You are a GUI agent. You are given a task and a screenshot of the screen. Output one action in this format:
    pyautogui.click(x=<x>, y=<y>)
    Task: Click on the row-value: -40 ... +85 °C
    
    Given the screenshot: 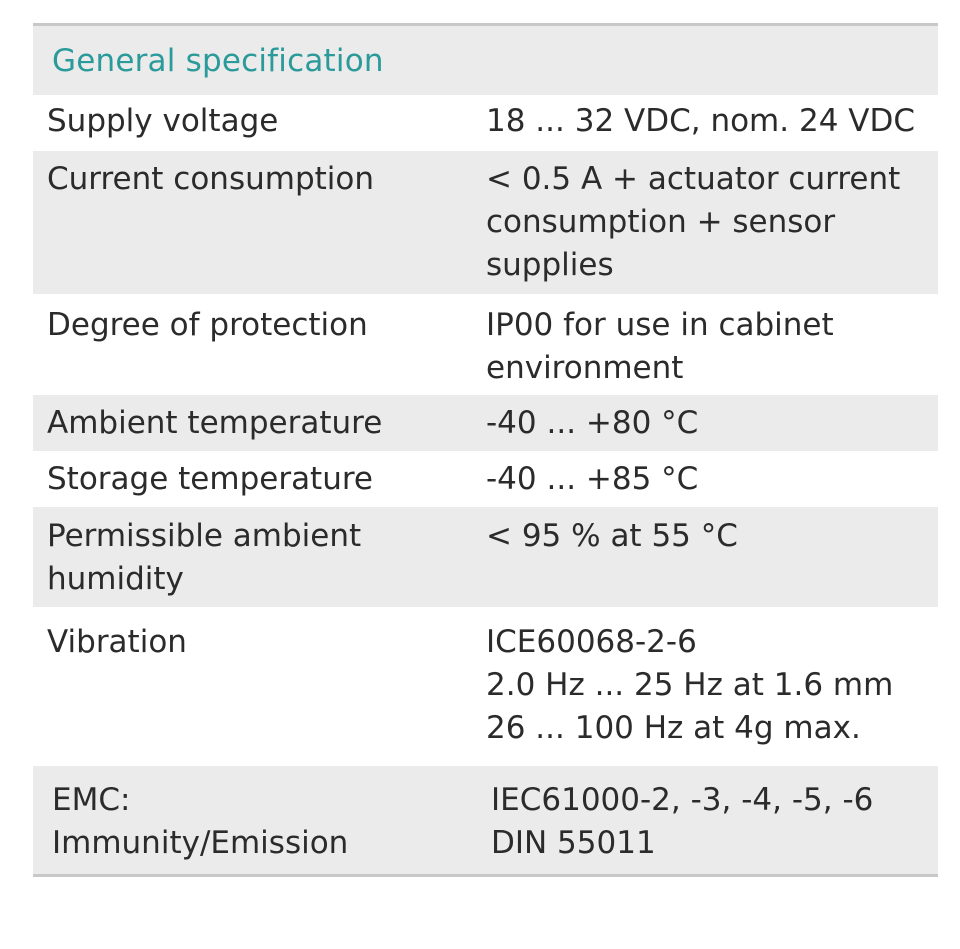 What is the action you would take?
    pyautogui.click(x=592, y=479)
    